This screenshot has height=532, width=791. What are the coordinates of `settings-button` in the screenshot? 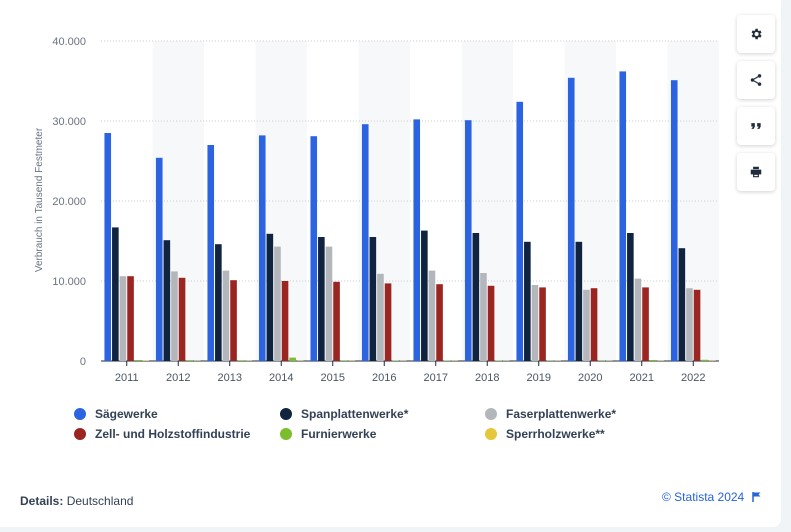 It's located at (756, 34).